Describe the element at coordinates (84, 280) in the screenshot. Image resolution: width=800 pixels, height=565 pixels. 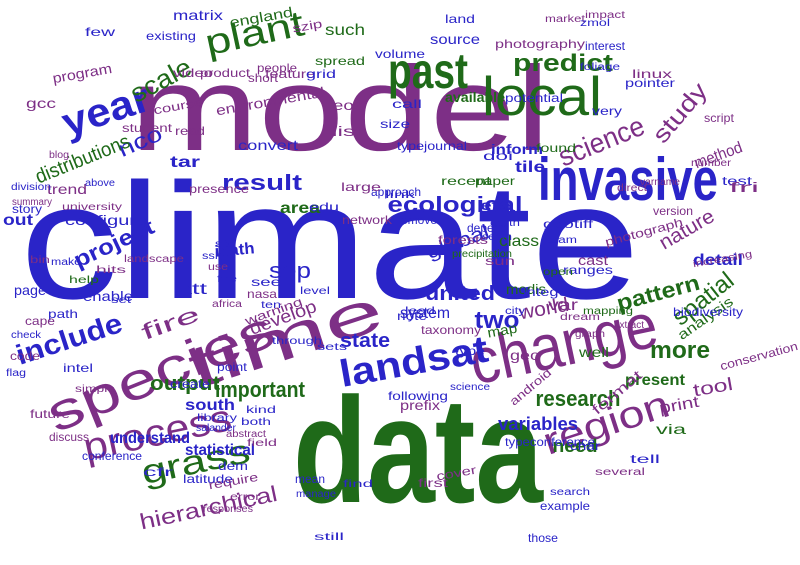
I see `word-help: help` at that location.